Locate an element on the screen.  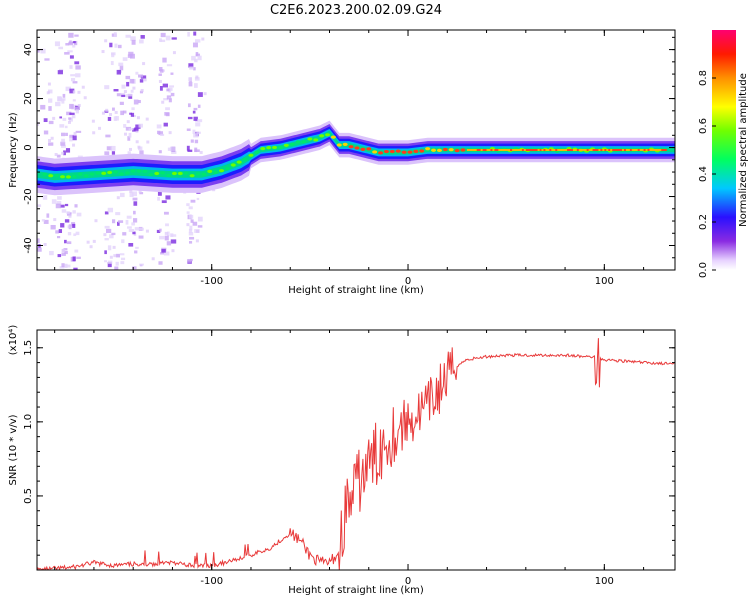
y-tick-label: 0.5 is located at coordinates (28, 496).